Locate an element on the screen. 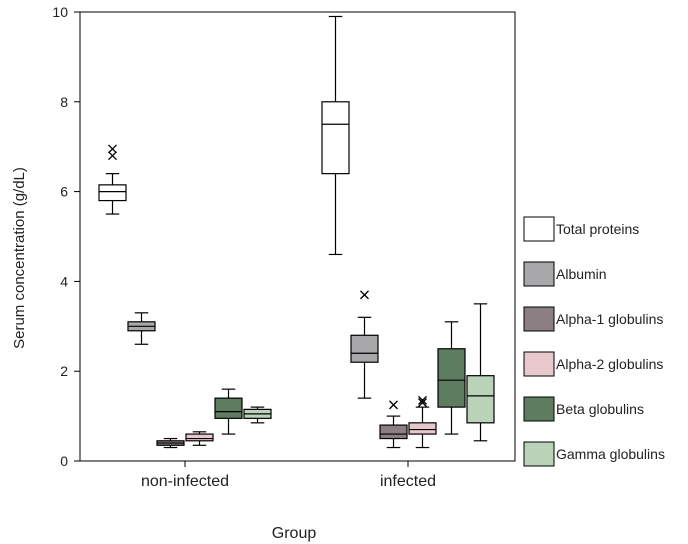  y-tick-label: 4 is located at coordinates (64, 281).